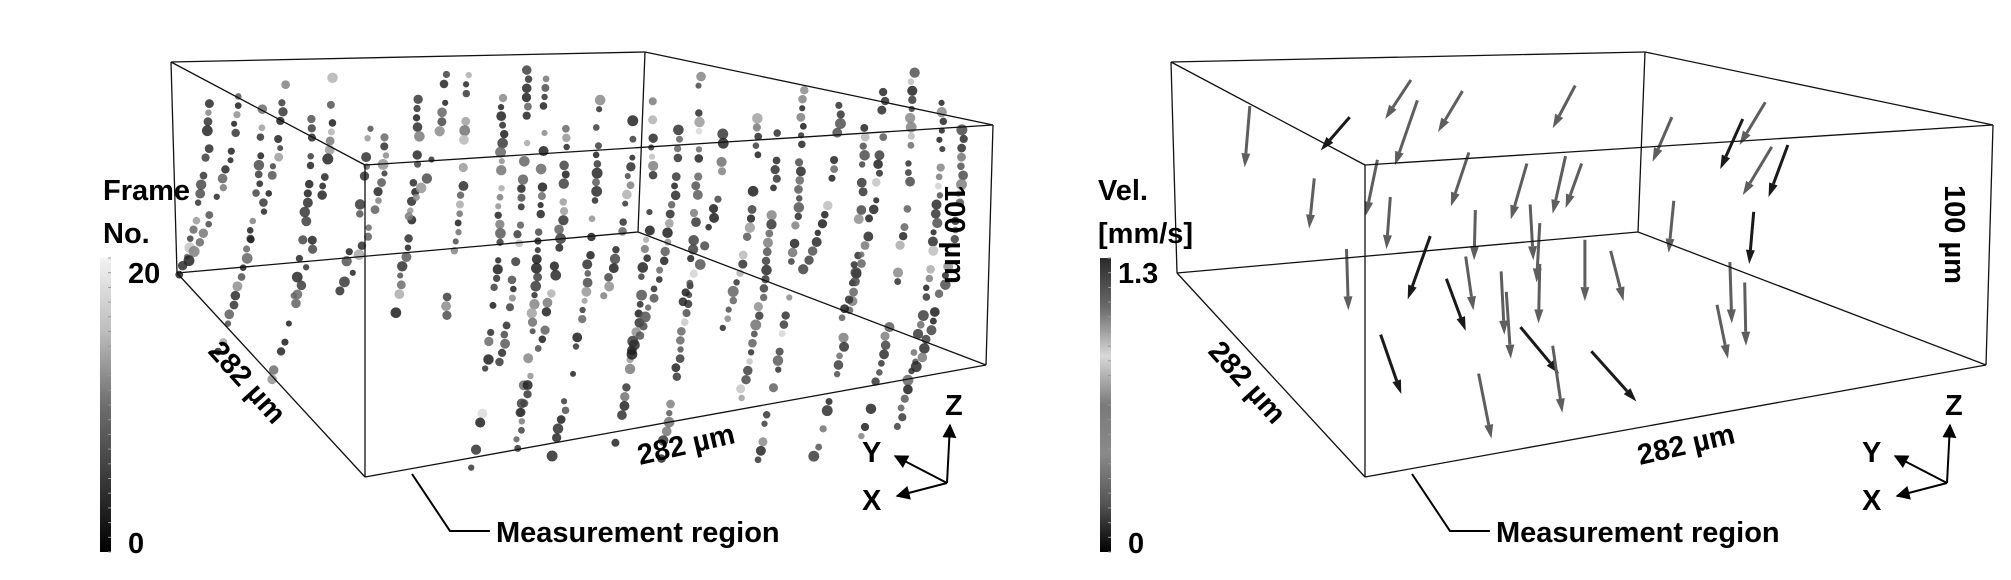  What do you see at coordinates (146, 191) in the screenshot?
I see `colorbar-title: Frame` at bounding box center [146, 191].